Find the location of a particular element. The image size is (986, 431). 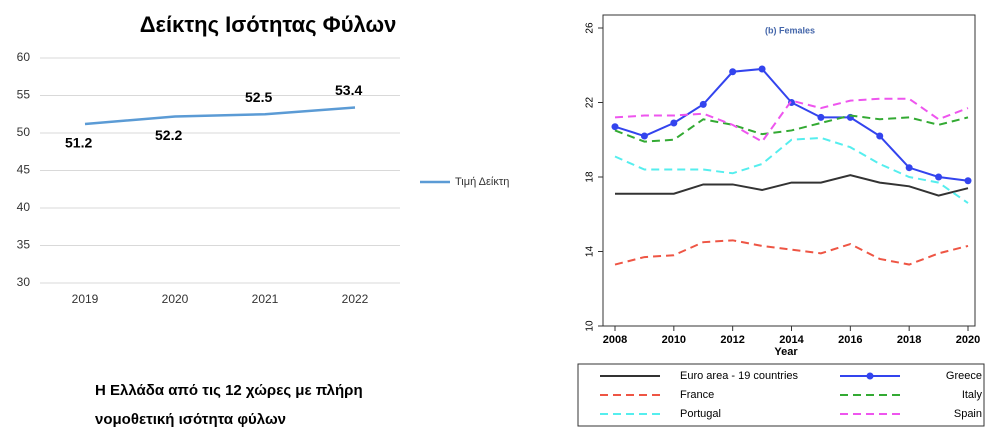

y-tick-label: 14 is located at coordinates (590, 252).